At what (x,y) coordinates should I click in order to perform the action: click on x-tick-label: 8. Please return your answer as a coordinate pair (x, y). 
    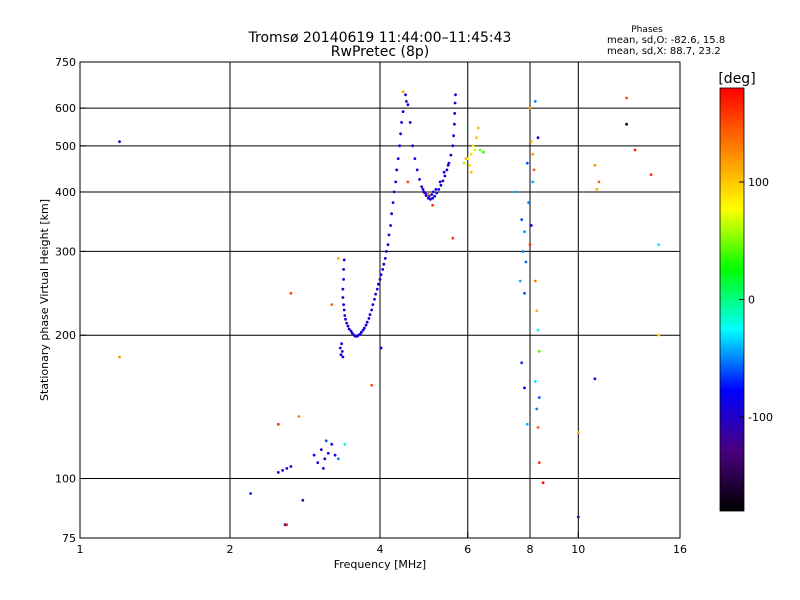
    Looking at the image, I should click on (530, 549).